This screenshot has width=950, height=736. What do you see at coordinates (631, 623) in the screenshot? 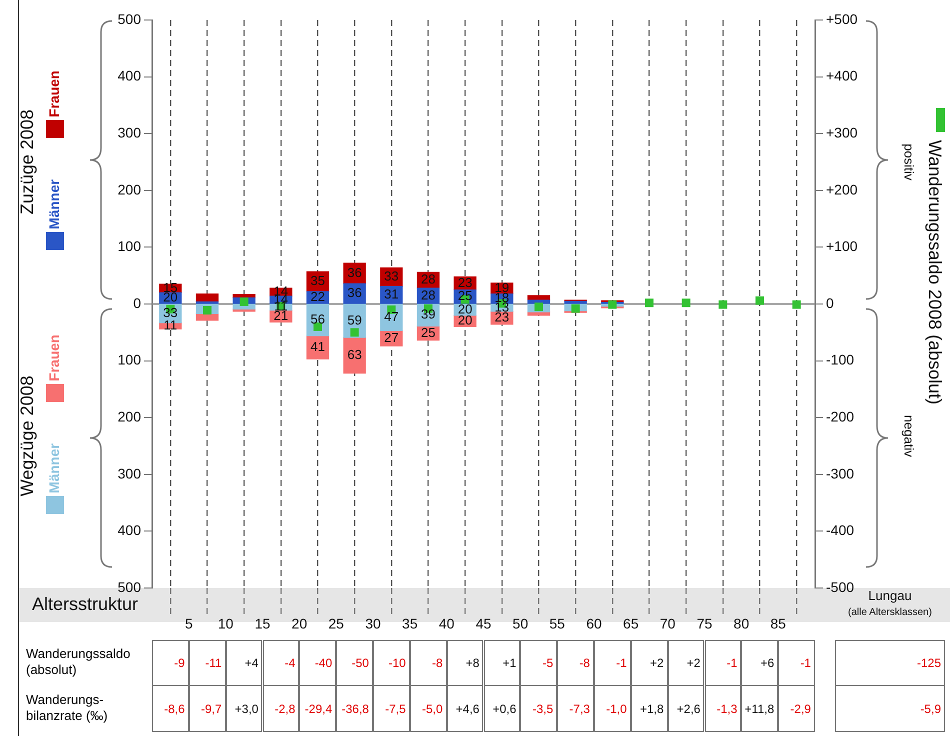
I see `x-tick-label: 65` at bounding box center [631, 623].